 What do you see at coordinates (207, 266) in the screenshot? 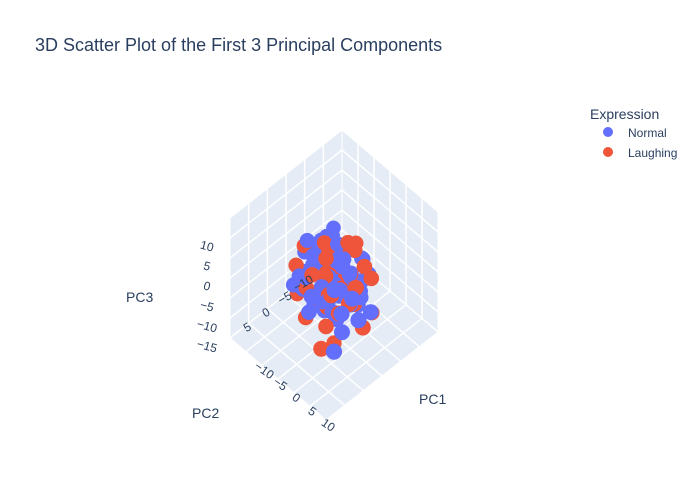
I see `z-tick-label: 5` at bounding box center [207, 266].